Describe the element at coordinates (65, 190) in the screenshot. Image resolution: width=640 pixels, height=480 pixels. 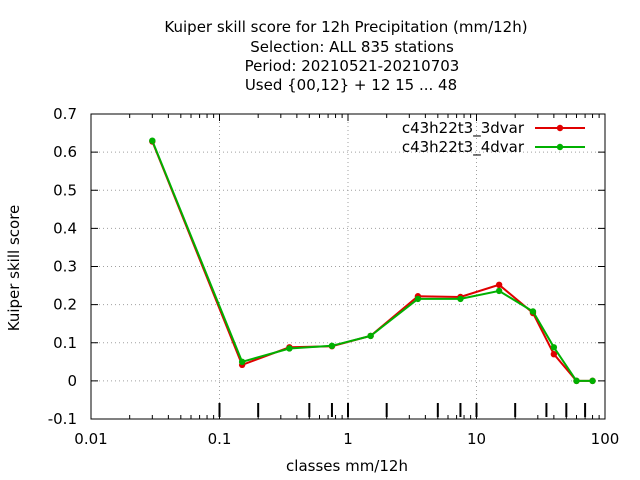
I see `y-tick-label: 0.5` at that location.